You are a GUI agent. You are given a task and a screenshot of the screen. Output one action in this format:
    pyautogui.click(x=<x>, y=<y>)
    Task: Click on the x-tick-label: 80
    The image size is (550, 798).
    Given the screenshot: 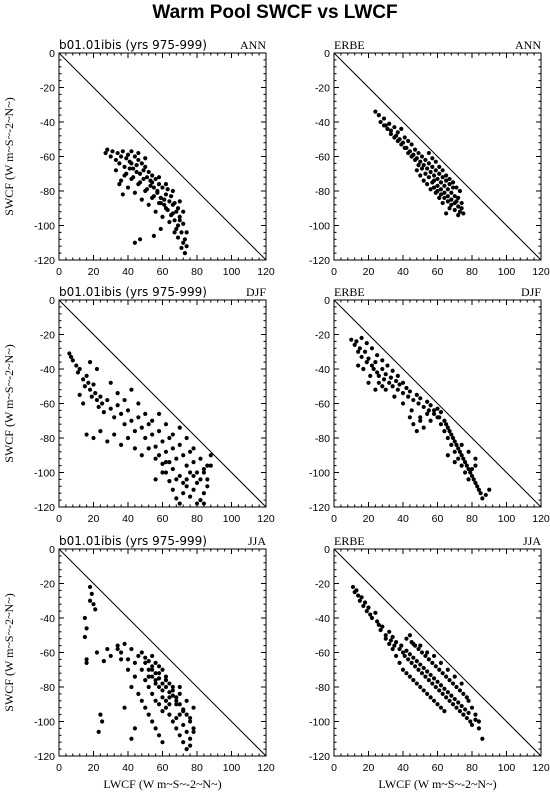 What is the action you would take?
    pyautogui.click(x=197, y=272)
    